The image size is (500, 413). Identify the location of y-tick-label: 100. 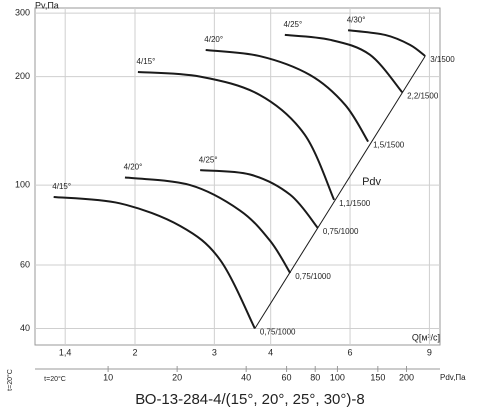
(22, 184).